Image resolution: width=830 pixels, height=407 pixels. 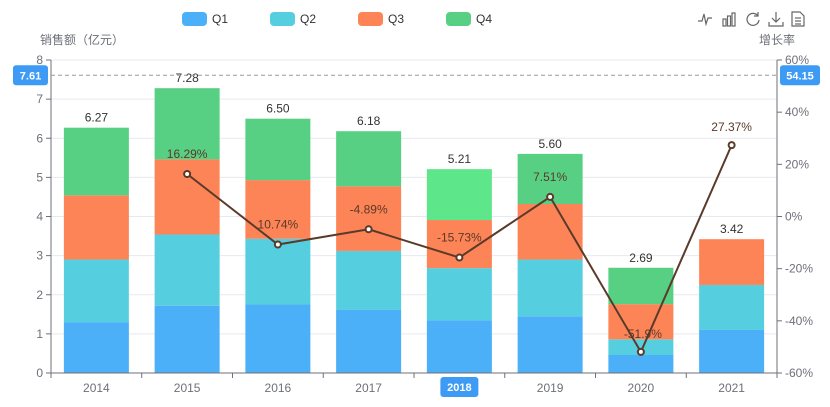 I want to click on bar-q1-2015, so click(x=187, y=339).